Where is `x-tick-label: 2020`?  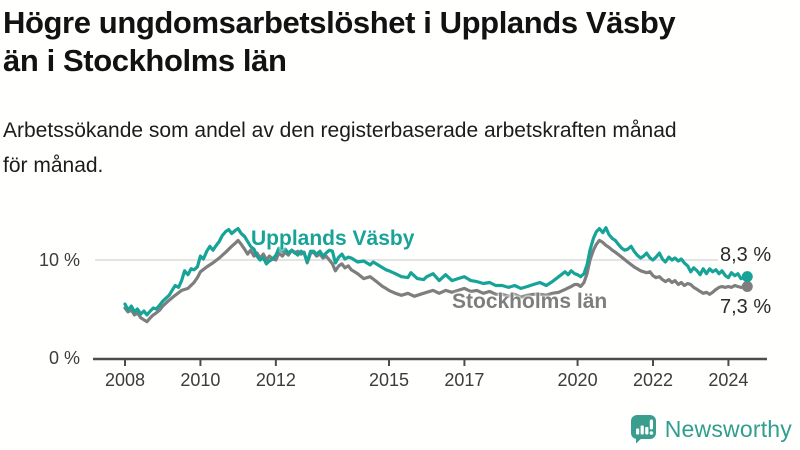
x-tick-label: 2020 is located at coordinates (578, 380).